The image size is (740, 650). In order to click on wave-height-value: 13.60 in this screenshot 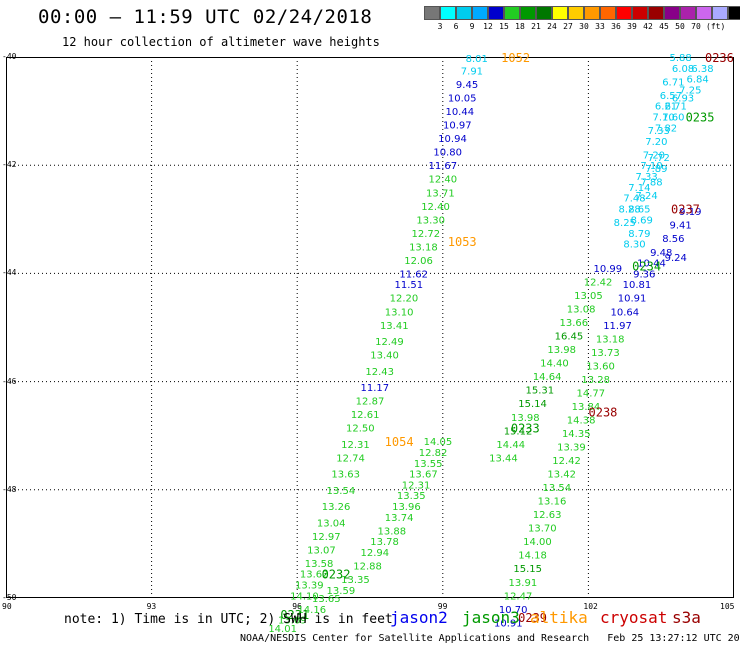, I will do `click(600, 366)`.